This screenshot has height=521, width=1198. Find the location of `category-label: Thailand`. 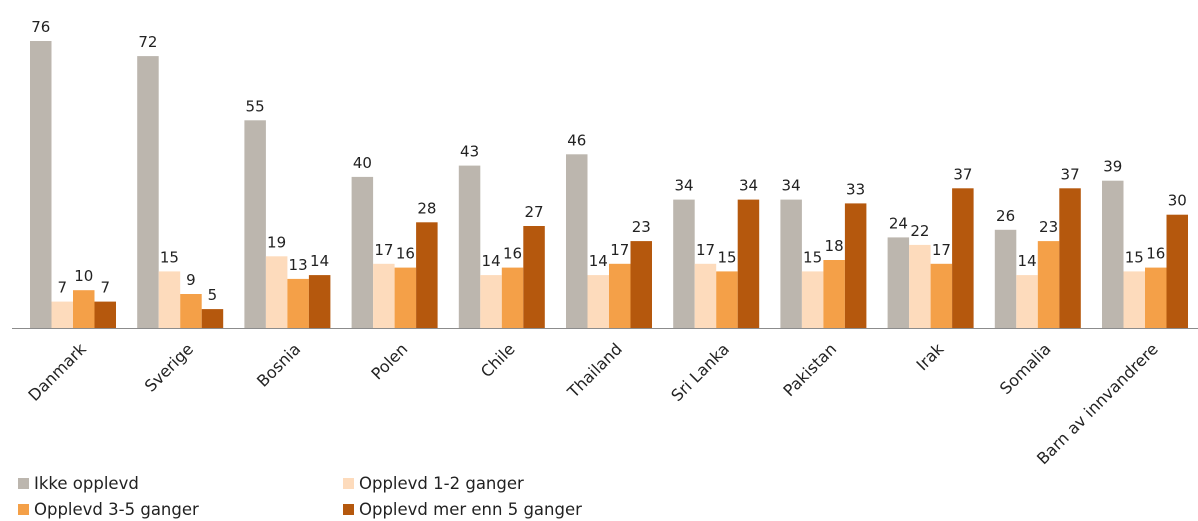

category-label: Thailand is located at coordinates (594, 370).